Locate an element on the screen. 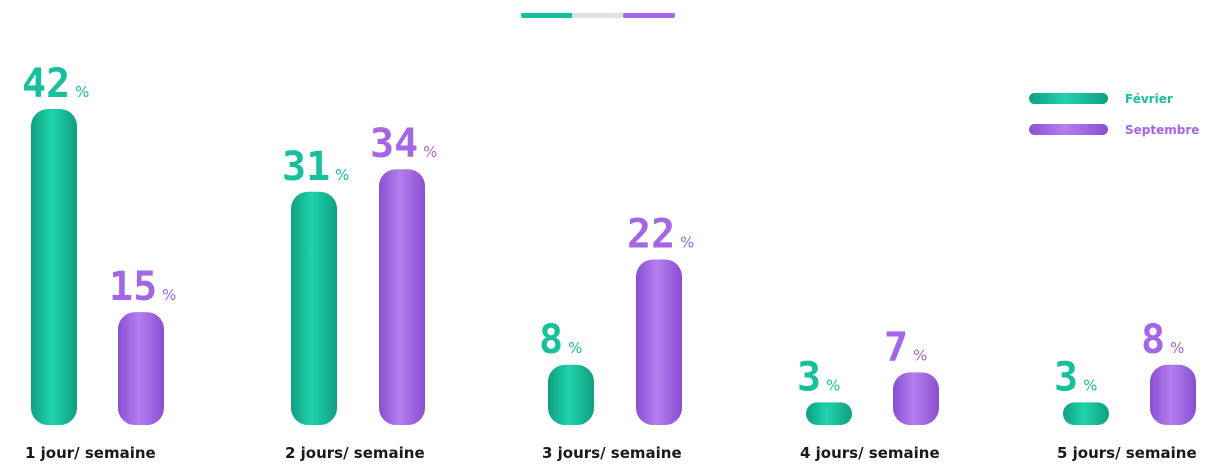 This screenshot has height=464, width=1213. value-label: 42% is located at coordinates (55, 84).